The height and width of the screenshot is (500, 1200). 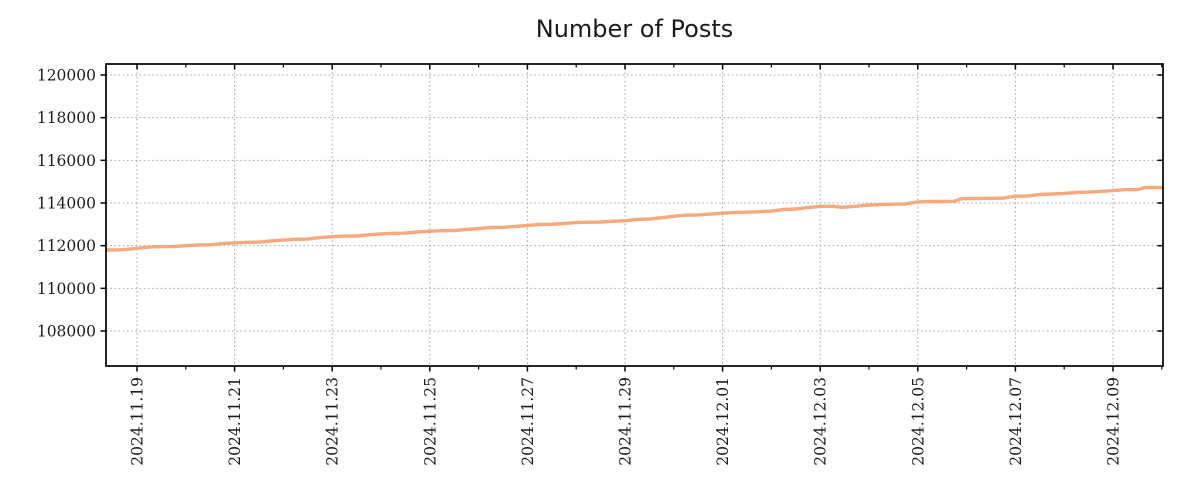 What do you see at coordinates (1114, 421) in the screenshot?
I see `x-tick-label: 2024.12.09` at bounding box center [1114, 421].